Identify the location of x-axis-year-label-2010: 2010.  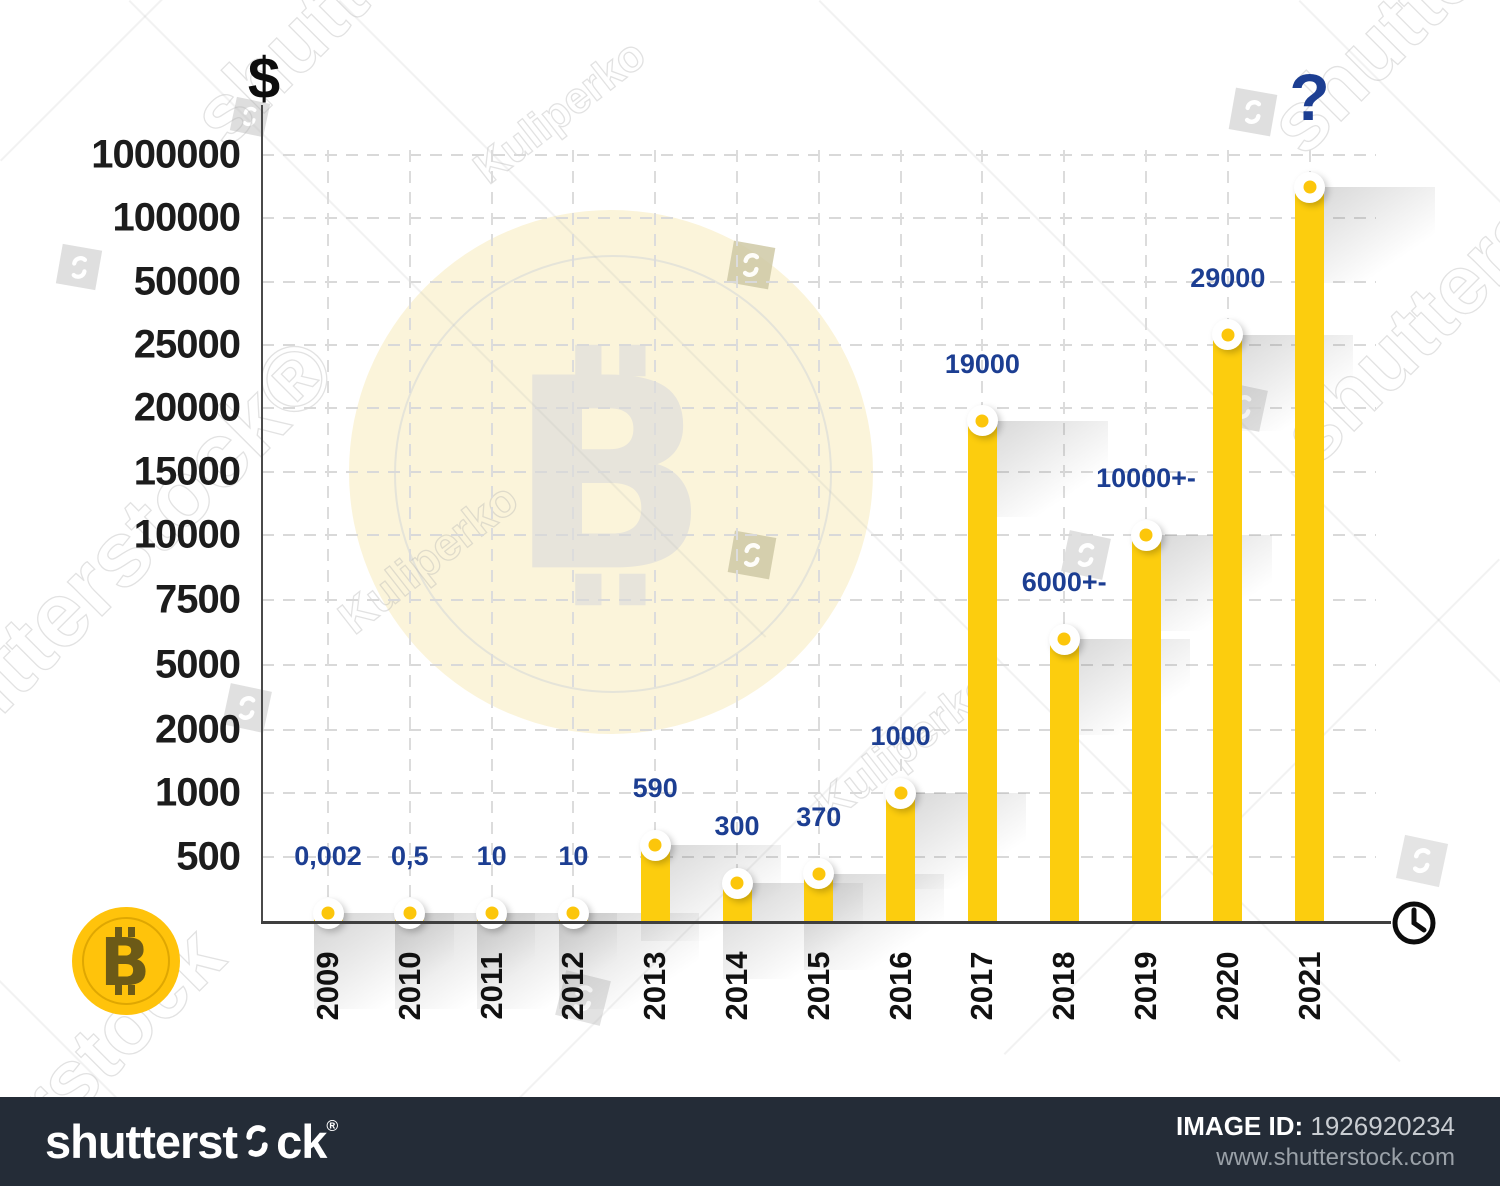
(409, 986).